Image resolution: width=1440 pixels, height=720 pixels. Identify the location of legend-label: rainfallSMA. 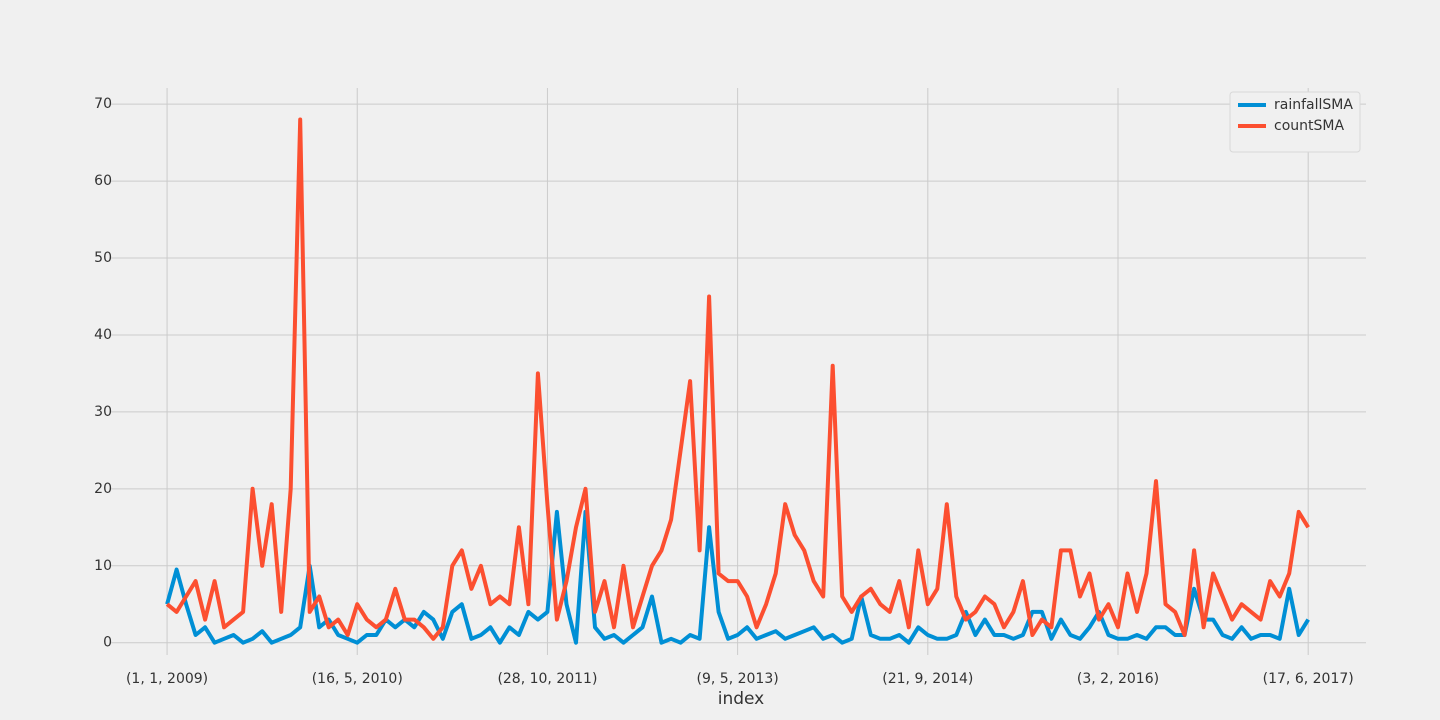
(1313, 105).